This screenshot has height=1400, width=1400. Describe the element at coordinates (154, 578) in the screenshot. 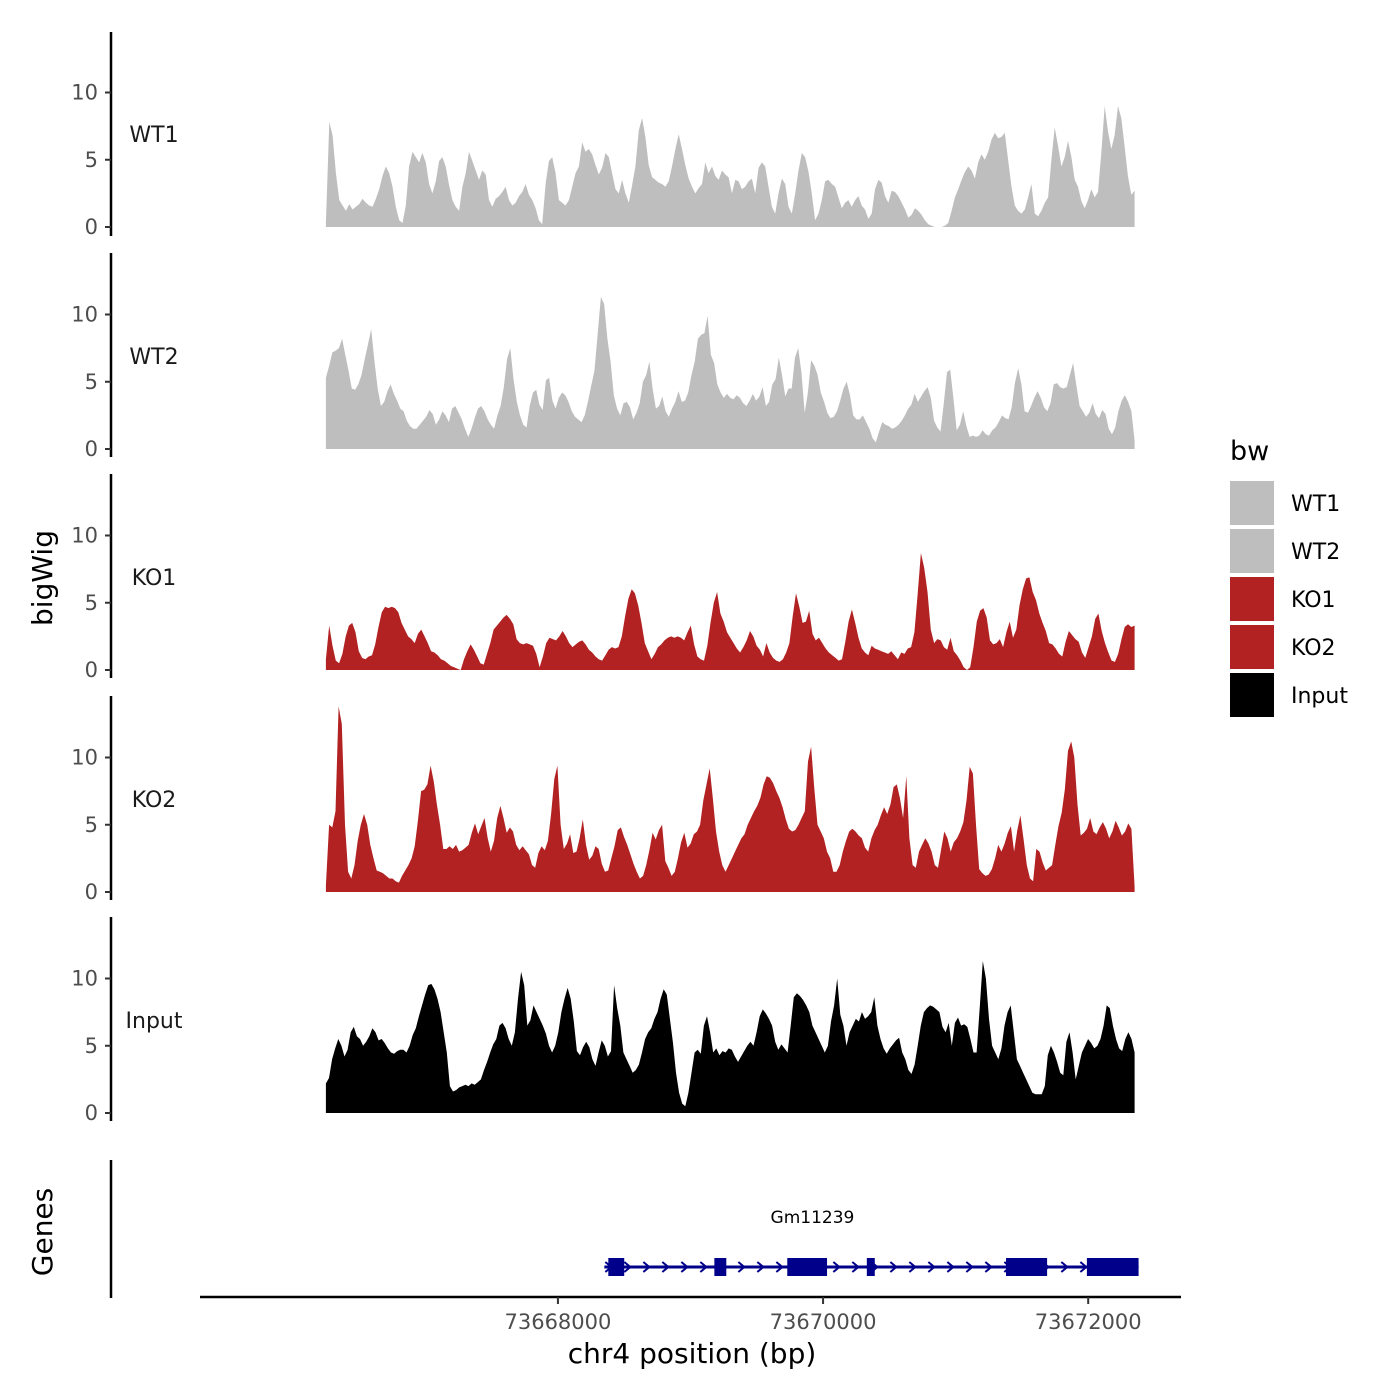

I see `track-label-ko1: KO1` at that location.